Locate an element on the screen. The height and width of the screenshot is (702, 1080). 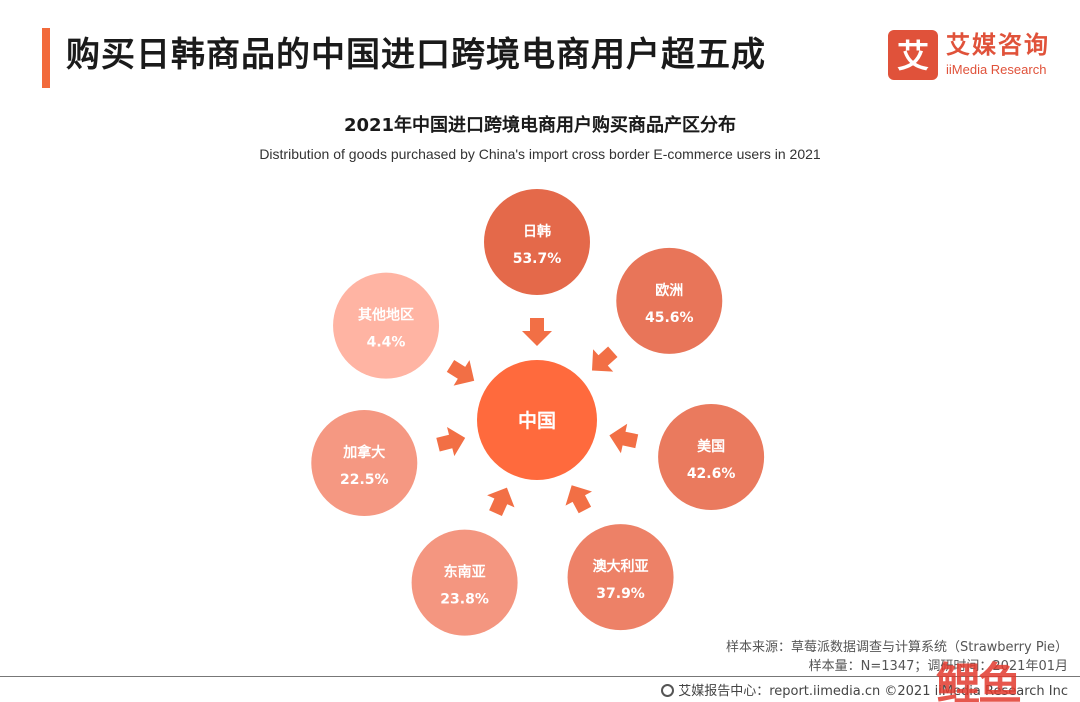
report-center-icon is located at coordinates (668, 690).